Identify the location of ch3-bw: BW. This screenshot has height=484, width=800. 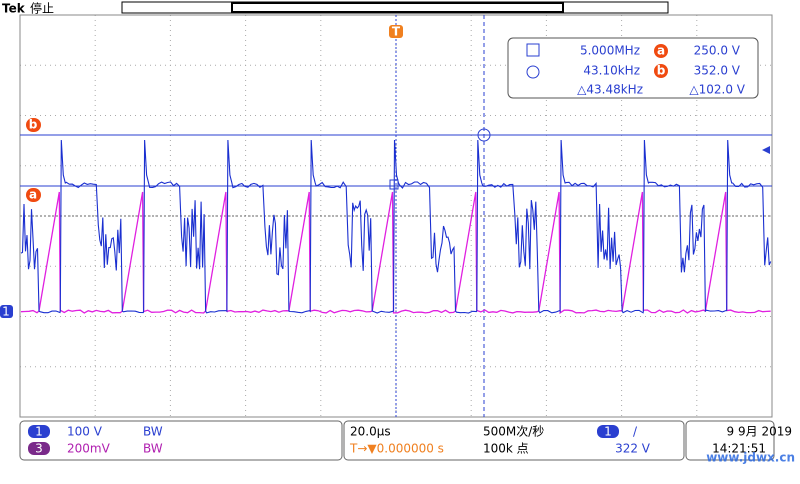
(153, 449).